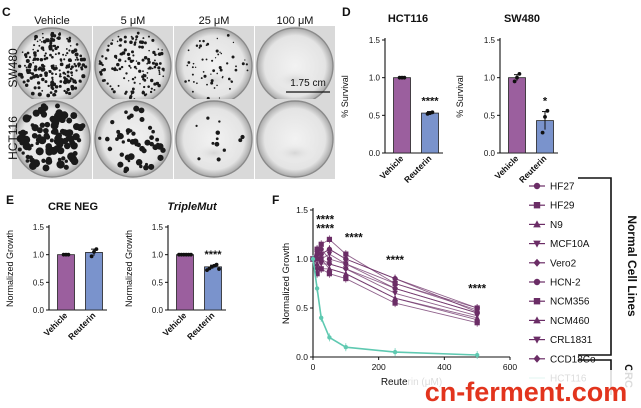 This screenshot has width=641, height=408. Describe the element at coordinates (129, 268) in the screenshot. I see `y-axis-label: Normalized Growth` at that location.